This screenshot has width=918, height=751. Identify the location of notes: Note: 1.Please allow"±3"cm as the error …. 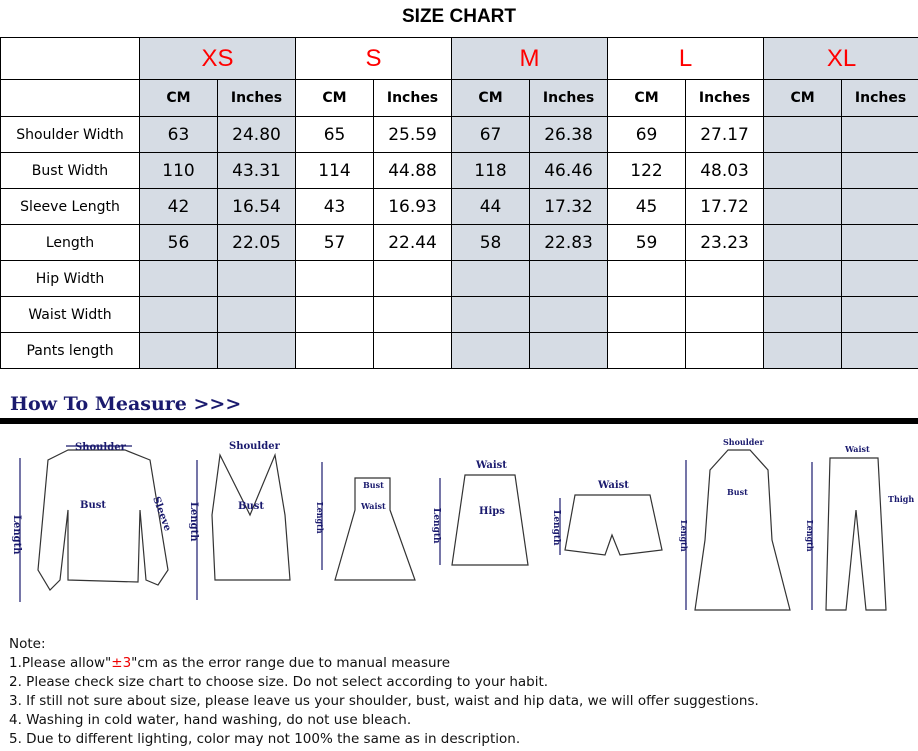
(384, 692).